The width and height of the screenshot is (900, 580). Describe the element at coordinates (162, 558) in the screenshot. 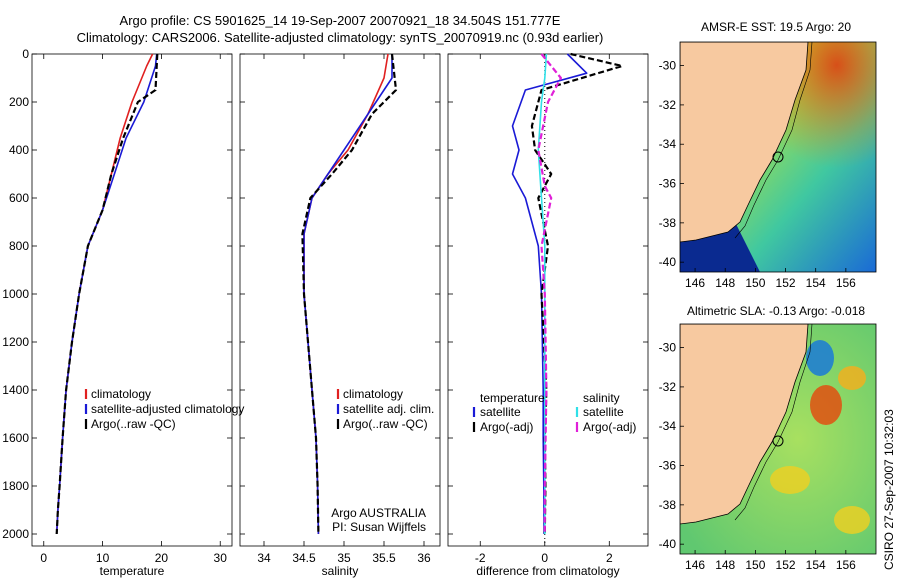

I see `x-tick-label: 20` at that location.